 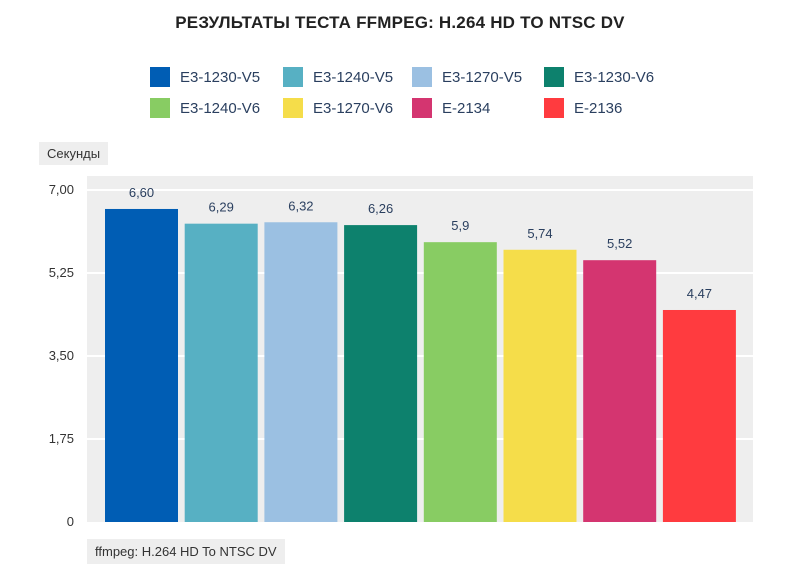 I want to click on legend-item: E3-1240-V5, so click(x=338, y=77).